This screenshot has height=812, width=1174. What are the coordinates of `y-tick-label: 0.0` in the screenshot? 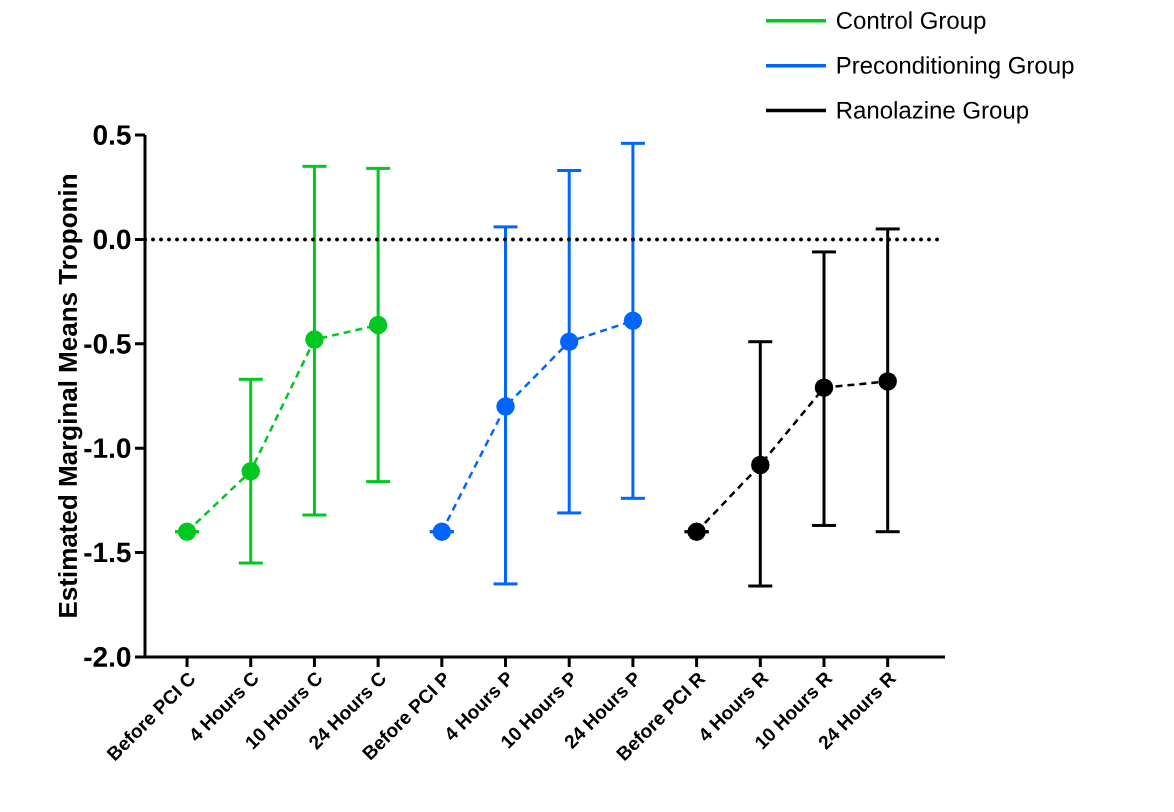 It's located at (112, 239).